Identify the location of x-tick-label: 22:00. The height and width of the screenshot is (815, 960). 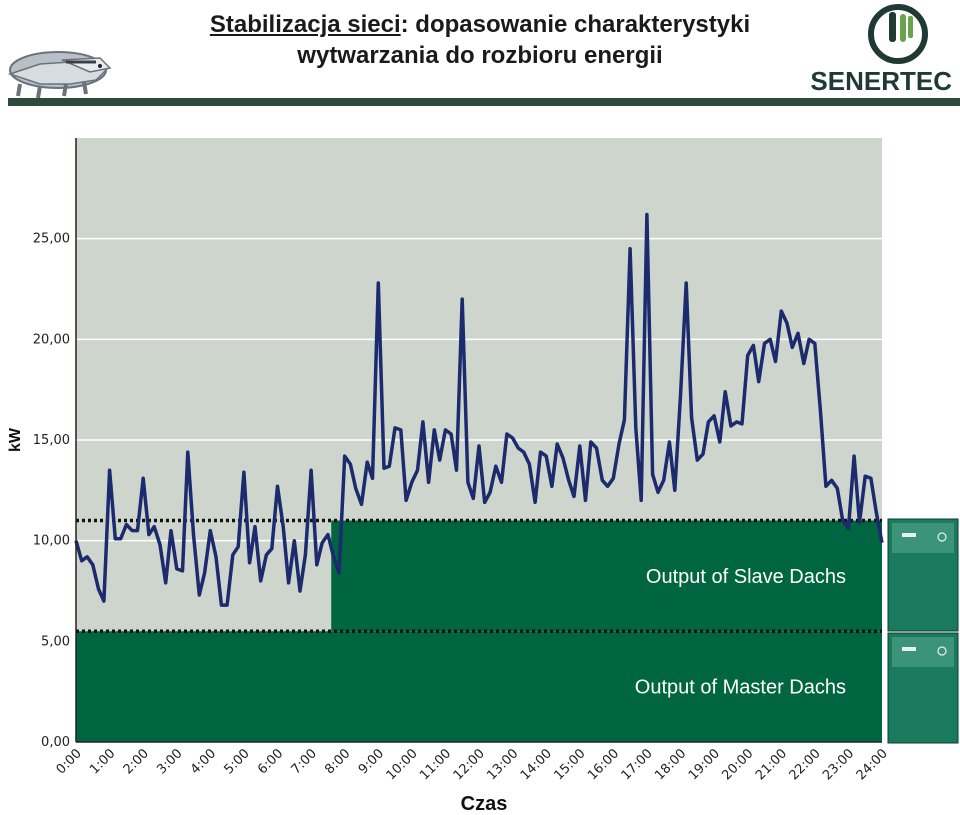
(805, 764).